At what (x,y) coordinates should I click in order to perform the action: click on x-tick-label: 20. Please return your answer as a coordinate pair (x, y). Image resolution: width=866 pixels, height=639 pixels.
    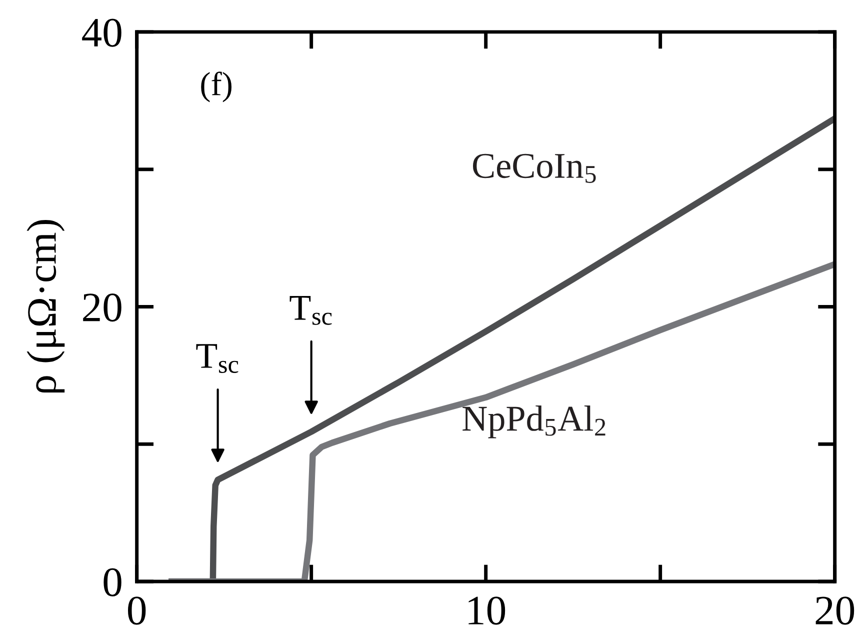
    Looking at the image, I should click on (835, 610).